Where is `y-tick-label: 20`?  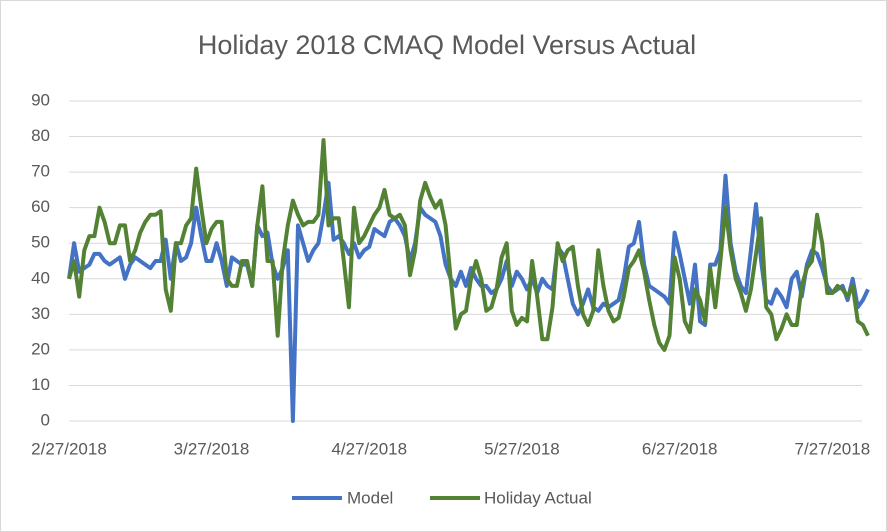
y-tick-label: 20 is located at coordinates (40, 348).